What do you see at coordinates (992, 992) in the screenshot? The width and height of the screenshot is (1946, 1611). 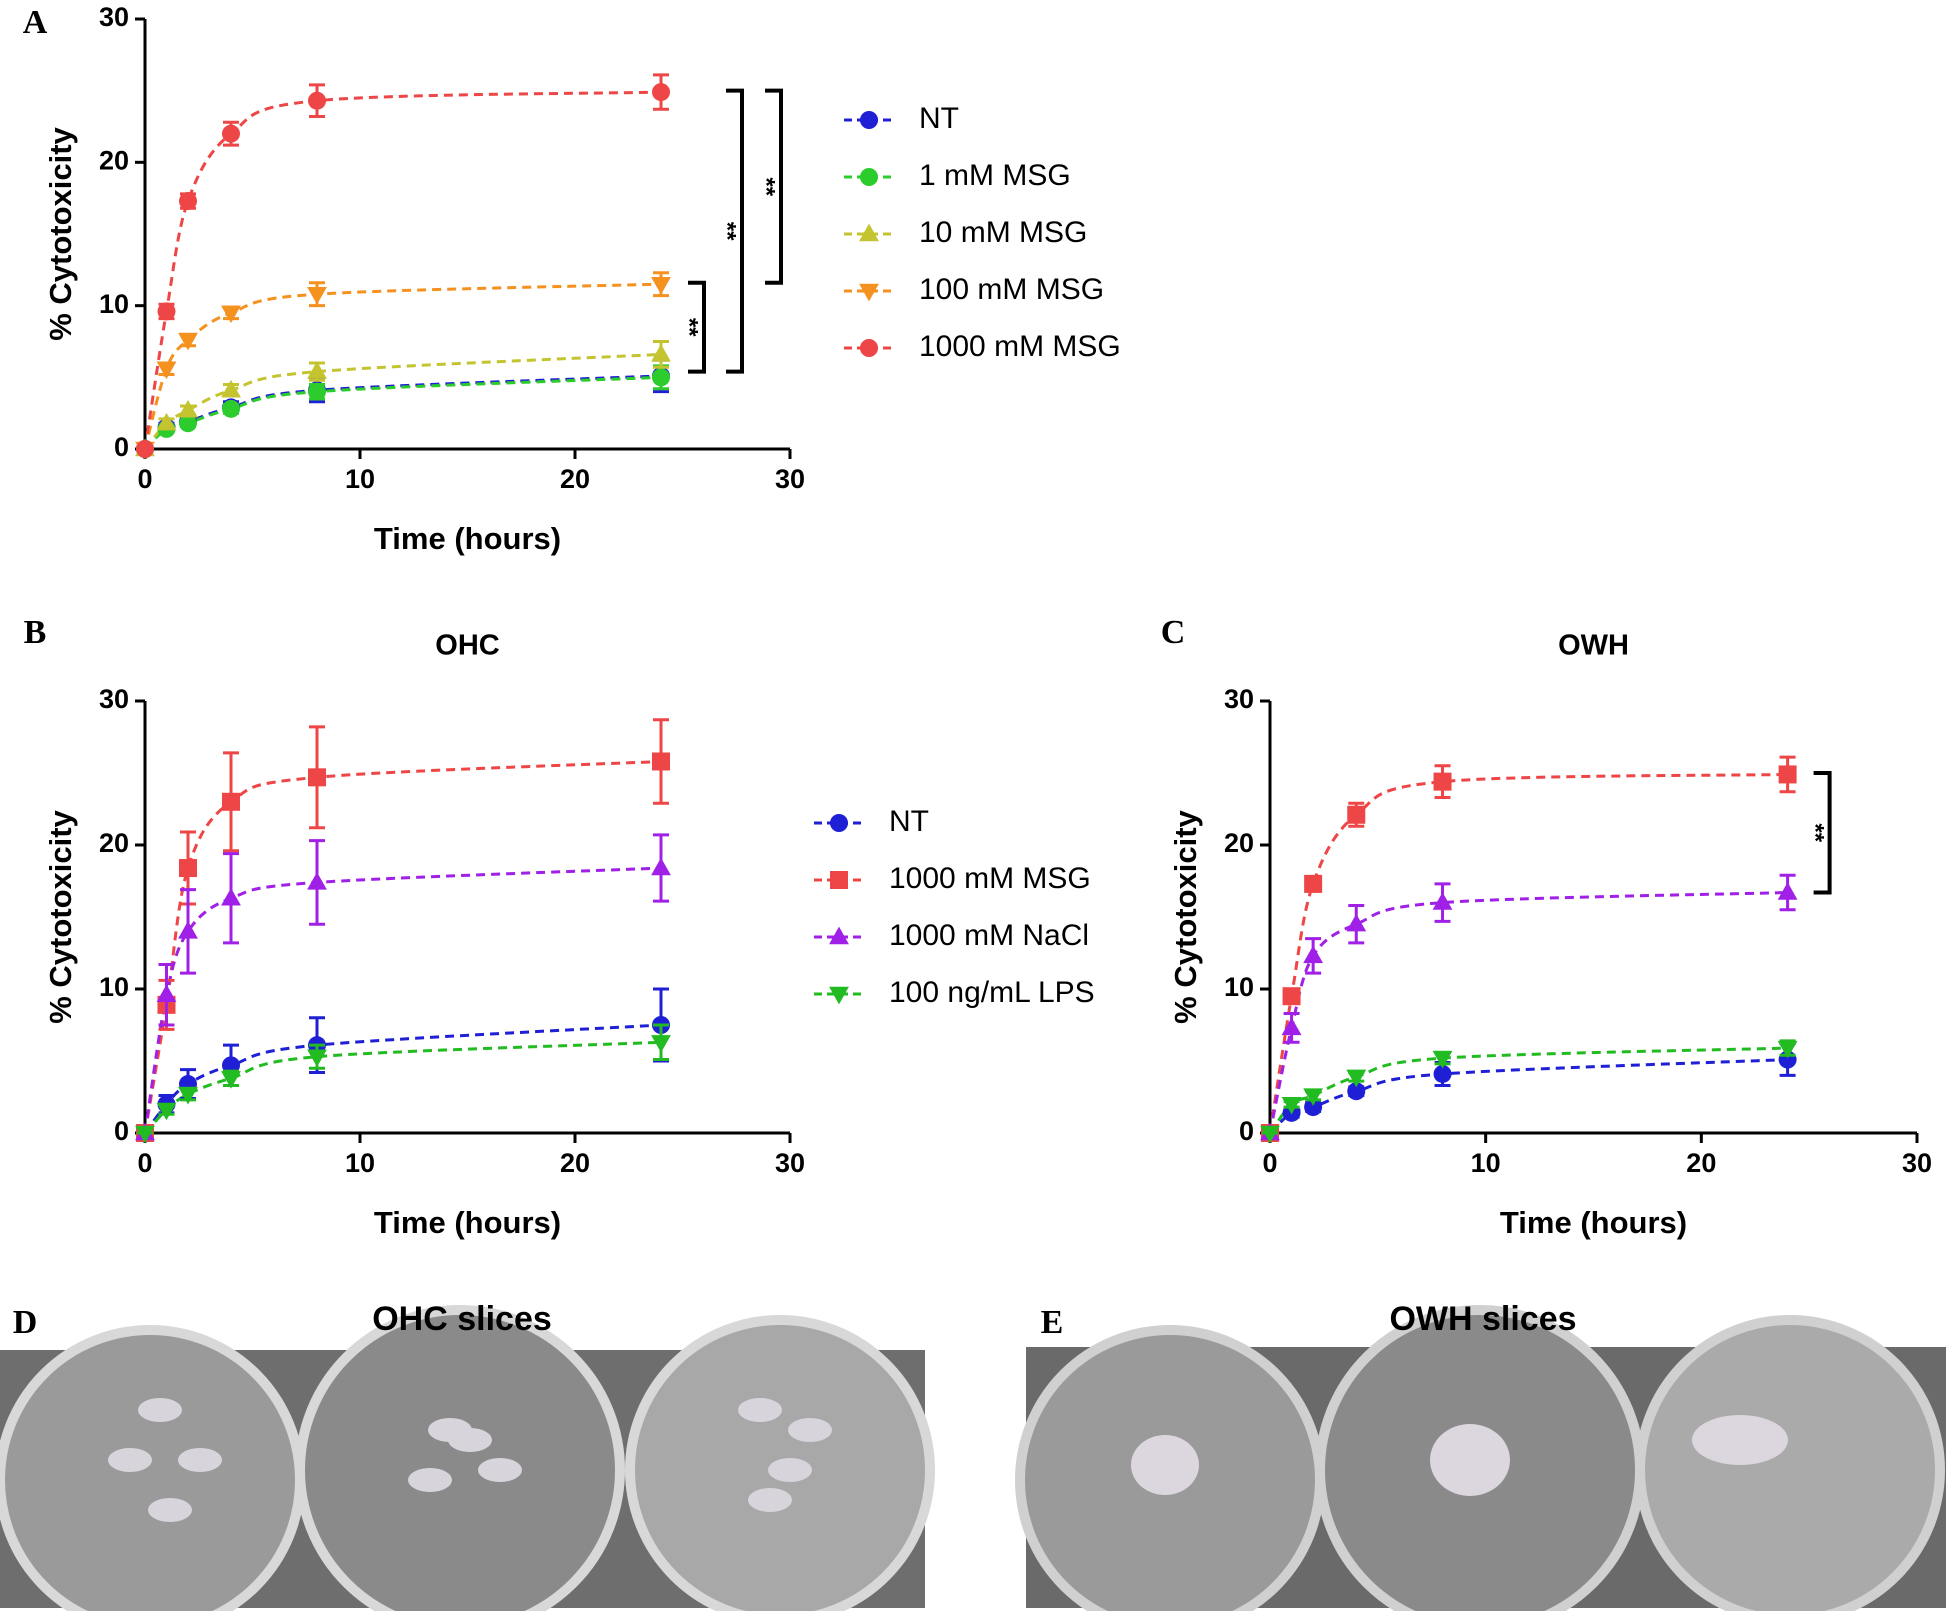 I see `legend-label: 100 ng/mL LPS` at bounding box center [992, 992].